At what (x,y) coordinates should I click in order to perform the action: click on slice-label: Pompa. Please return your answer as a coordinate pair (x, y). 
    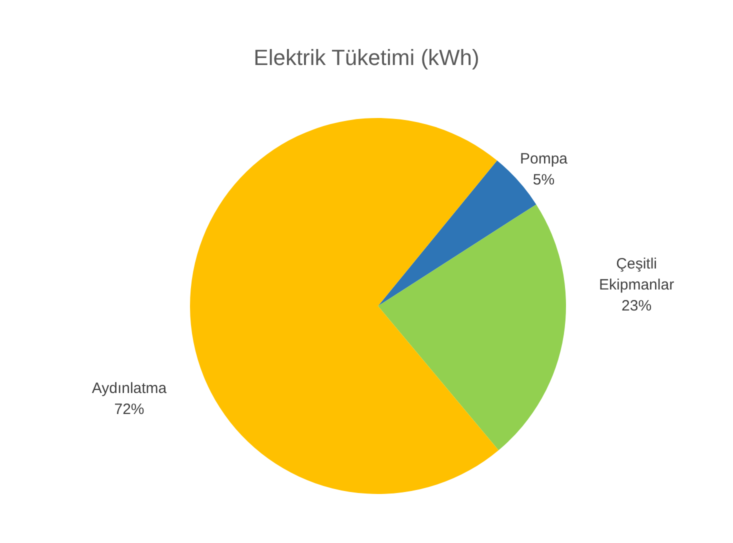
    Looking at the image, I should click on (544, 159).